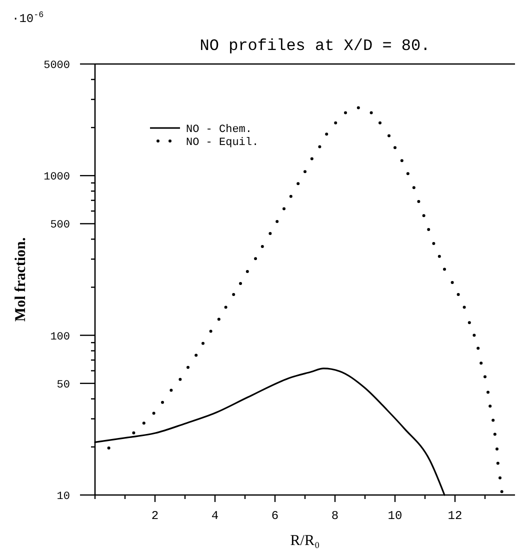  I want to click on x-tick-label: 8, so click(335, 516).